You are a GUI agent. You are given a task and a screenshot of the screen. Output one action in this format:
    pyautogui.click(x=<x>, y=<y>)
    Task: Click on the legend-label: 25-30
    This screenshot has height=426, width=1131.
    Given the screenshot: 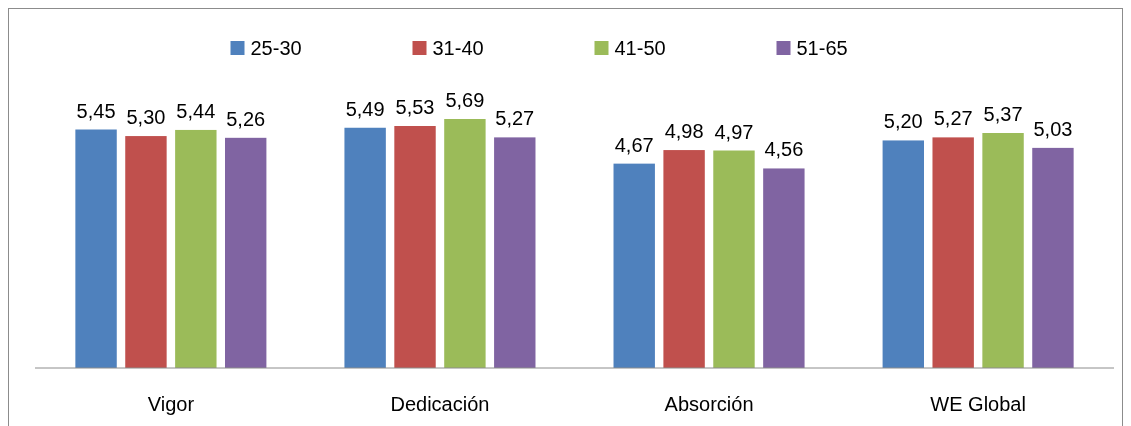 What is the action you would take?
    pyautogui.click(x=276, y=48)
    